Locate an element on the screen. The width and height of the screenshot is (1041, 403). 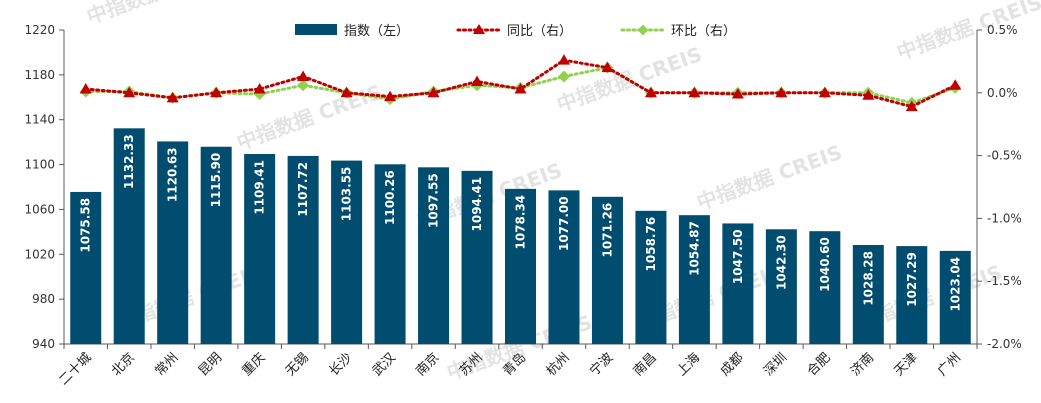
category-label: 广州 is located at coordinates (949, 364).